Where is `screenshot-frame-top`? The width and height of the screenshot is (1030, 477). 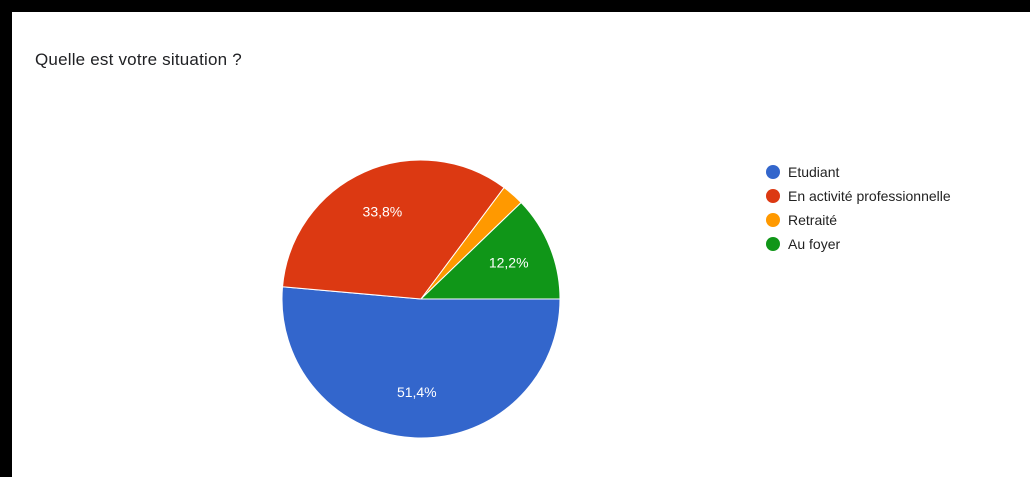 screenshot-frame-top is located at coordinates (515, 6).